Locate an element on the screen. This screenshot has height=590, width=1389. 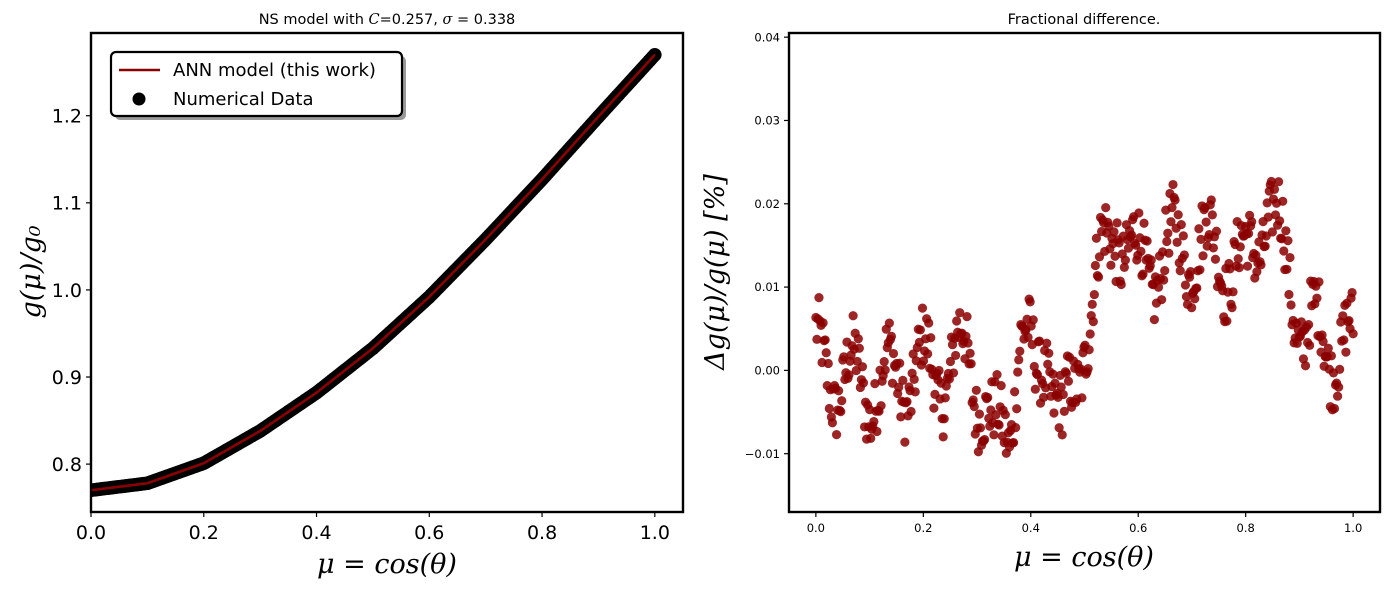
y-tick-label: −0.01 is located at coordinates (762, 454).